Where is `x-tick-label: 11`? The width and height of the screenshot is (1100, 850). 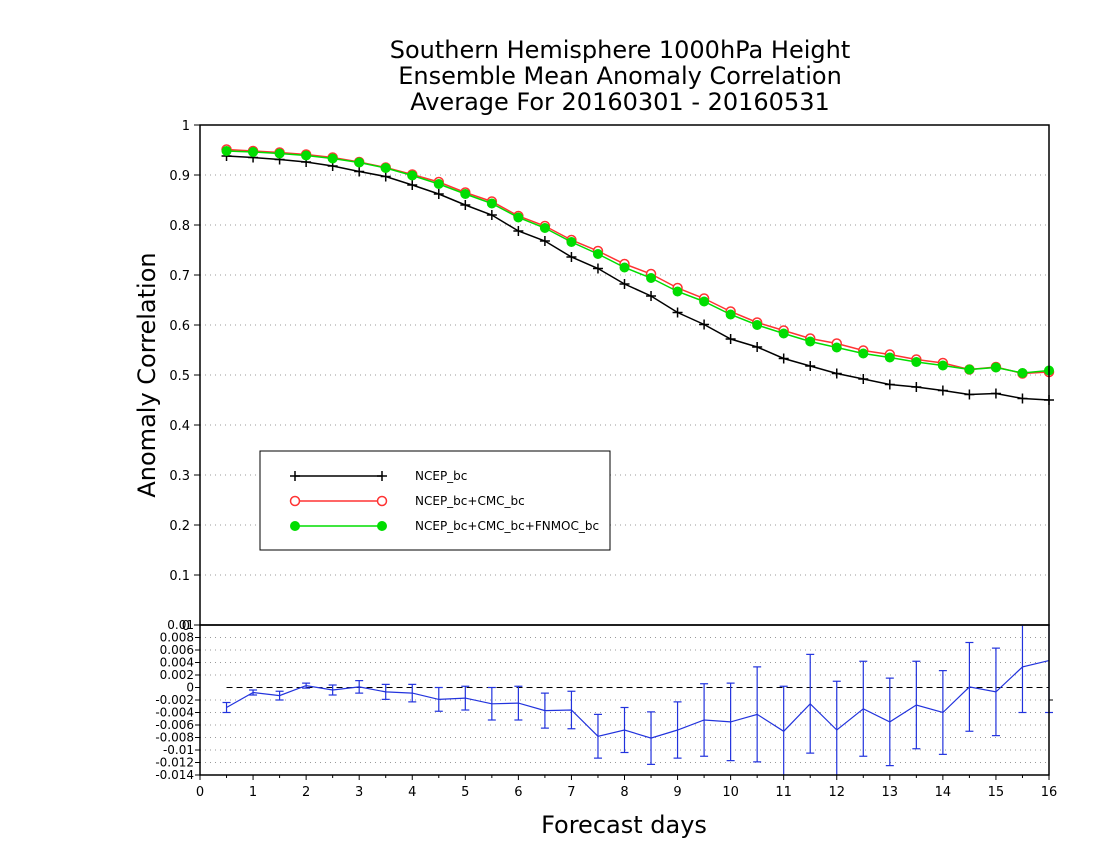 x-tick-label: 11 is located at coordinates (783, 792).